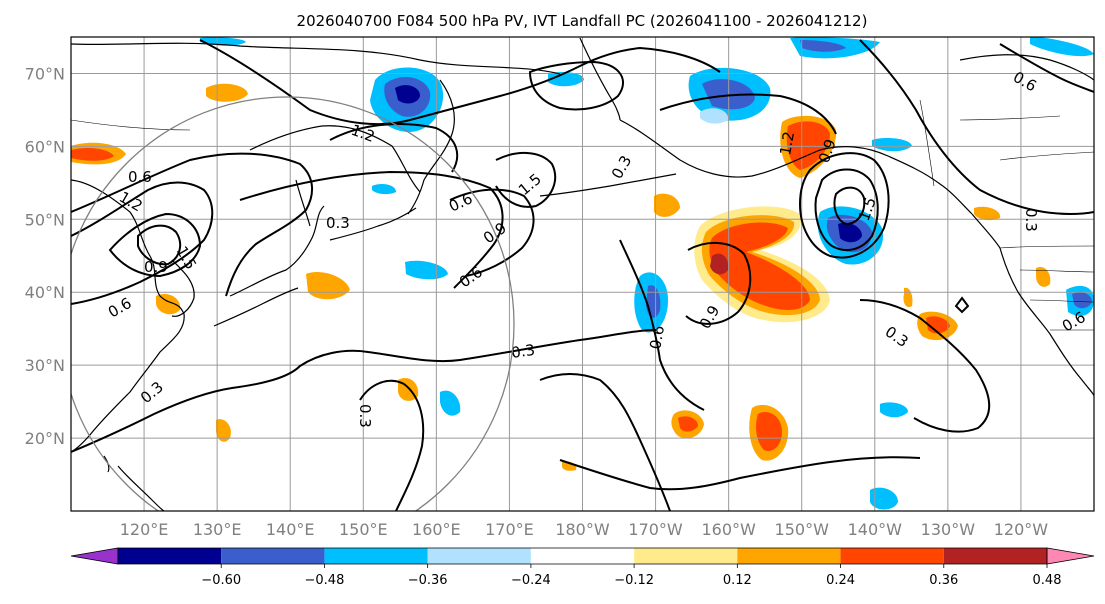  I want to click on coast-kuril, so click(373, 224).